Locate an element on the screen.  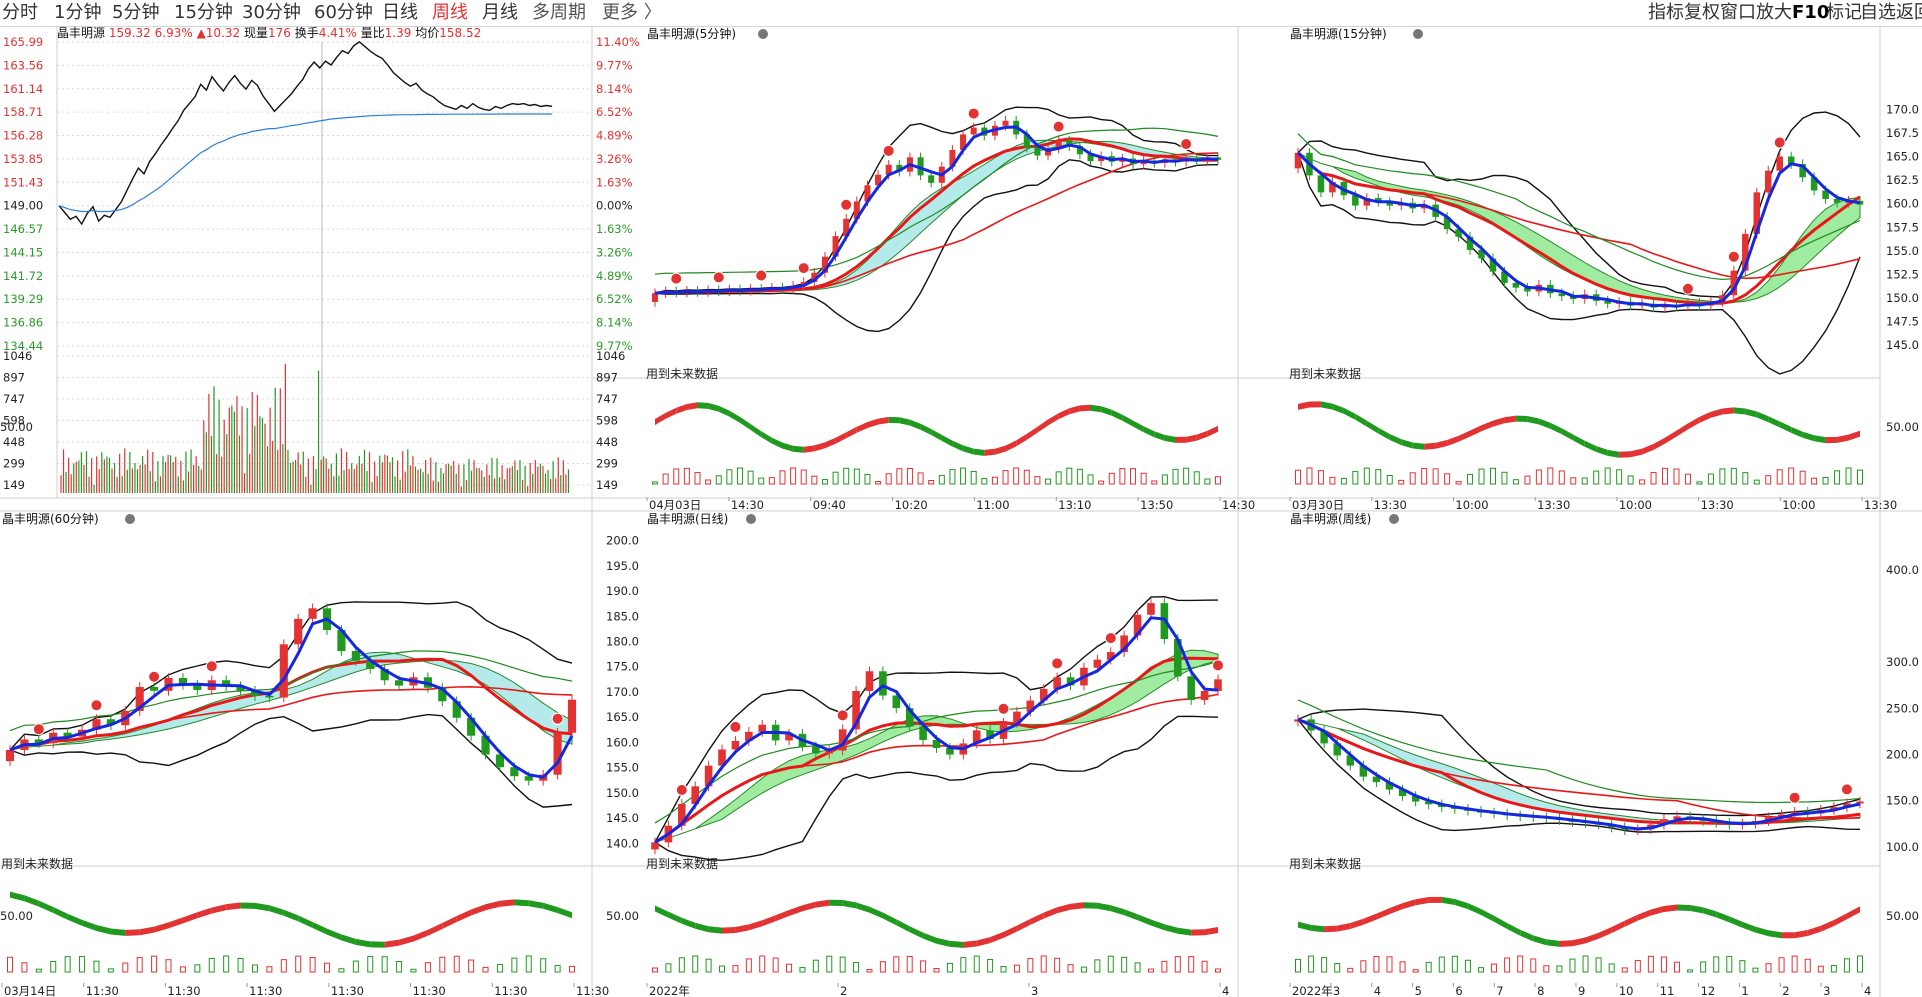
tool-1: 复权 is located at coordinates (1702, 12).